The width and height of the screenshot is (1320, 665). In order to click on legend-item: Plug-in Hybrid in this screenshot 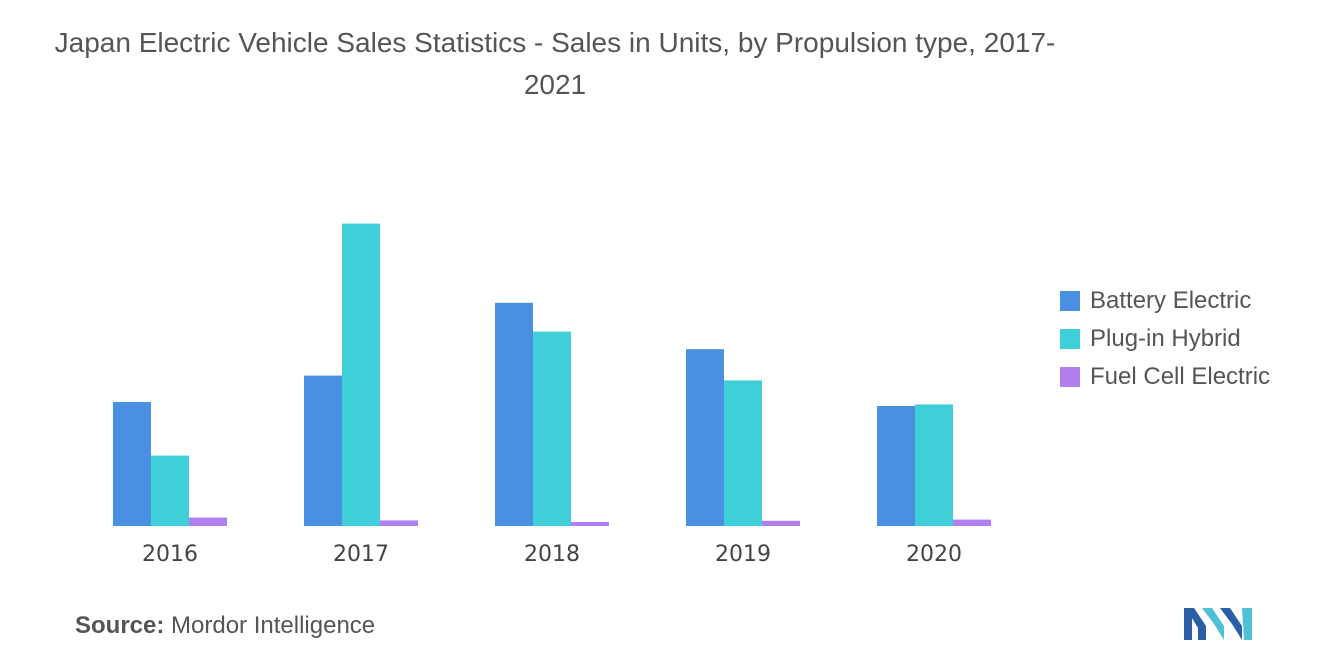, I will do `click(1165, 339)`.